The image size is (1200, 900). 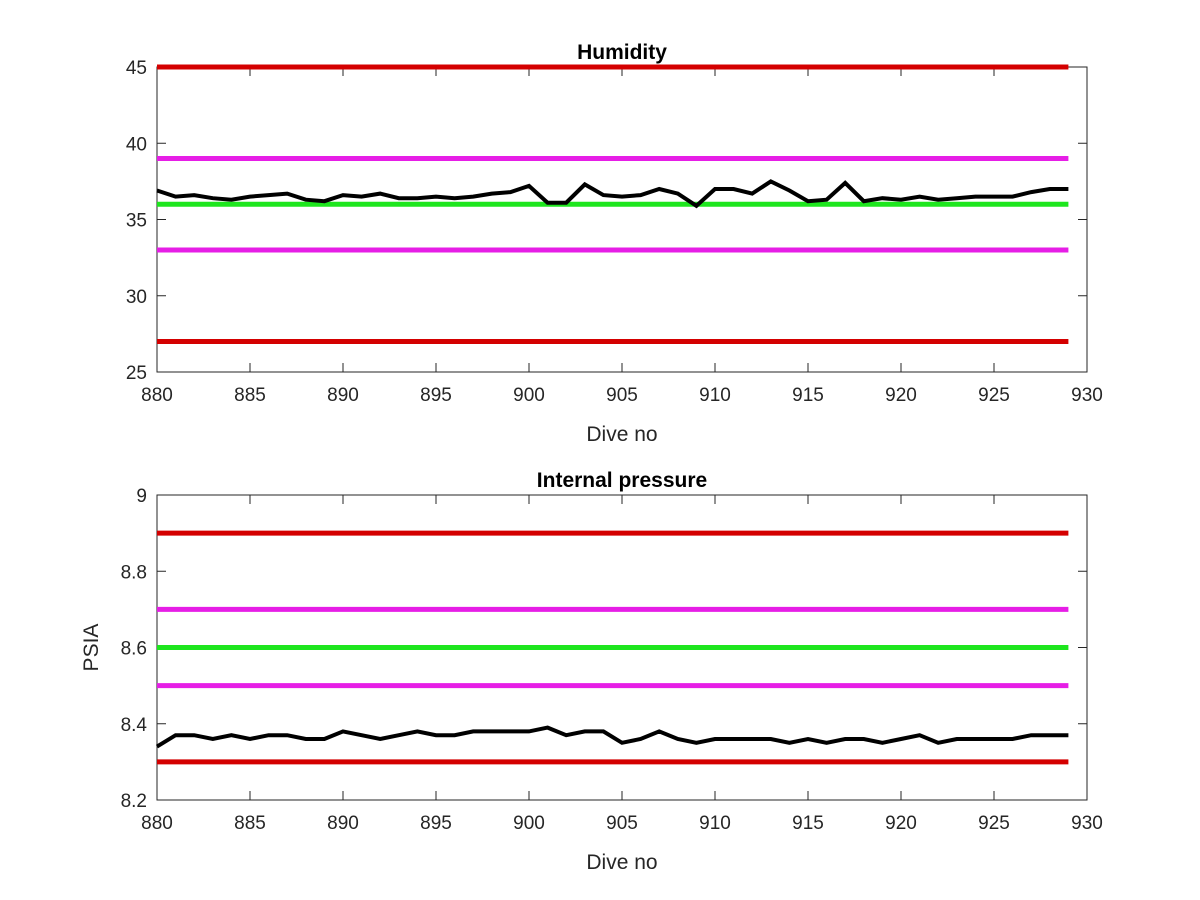 I want to click on y-tick-label: 8.8, so click(x=134, y=572).